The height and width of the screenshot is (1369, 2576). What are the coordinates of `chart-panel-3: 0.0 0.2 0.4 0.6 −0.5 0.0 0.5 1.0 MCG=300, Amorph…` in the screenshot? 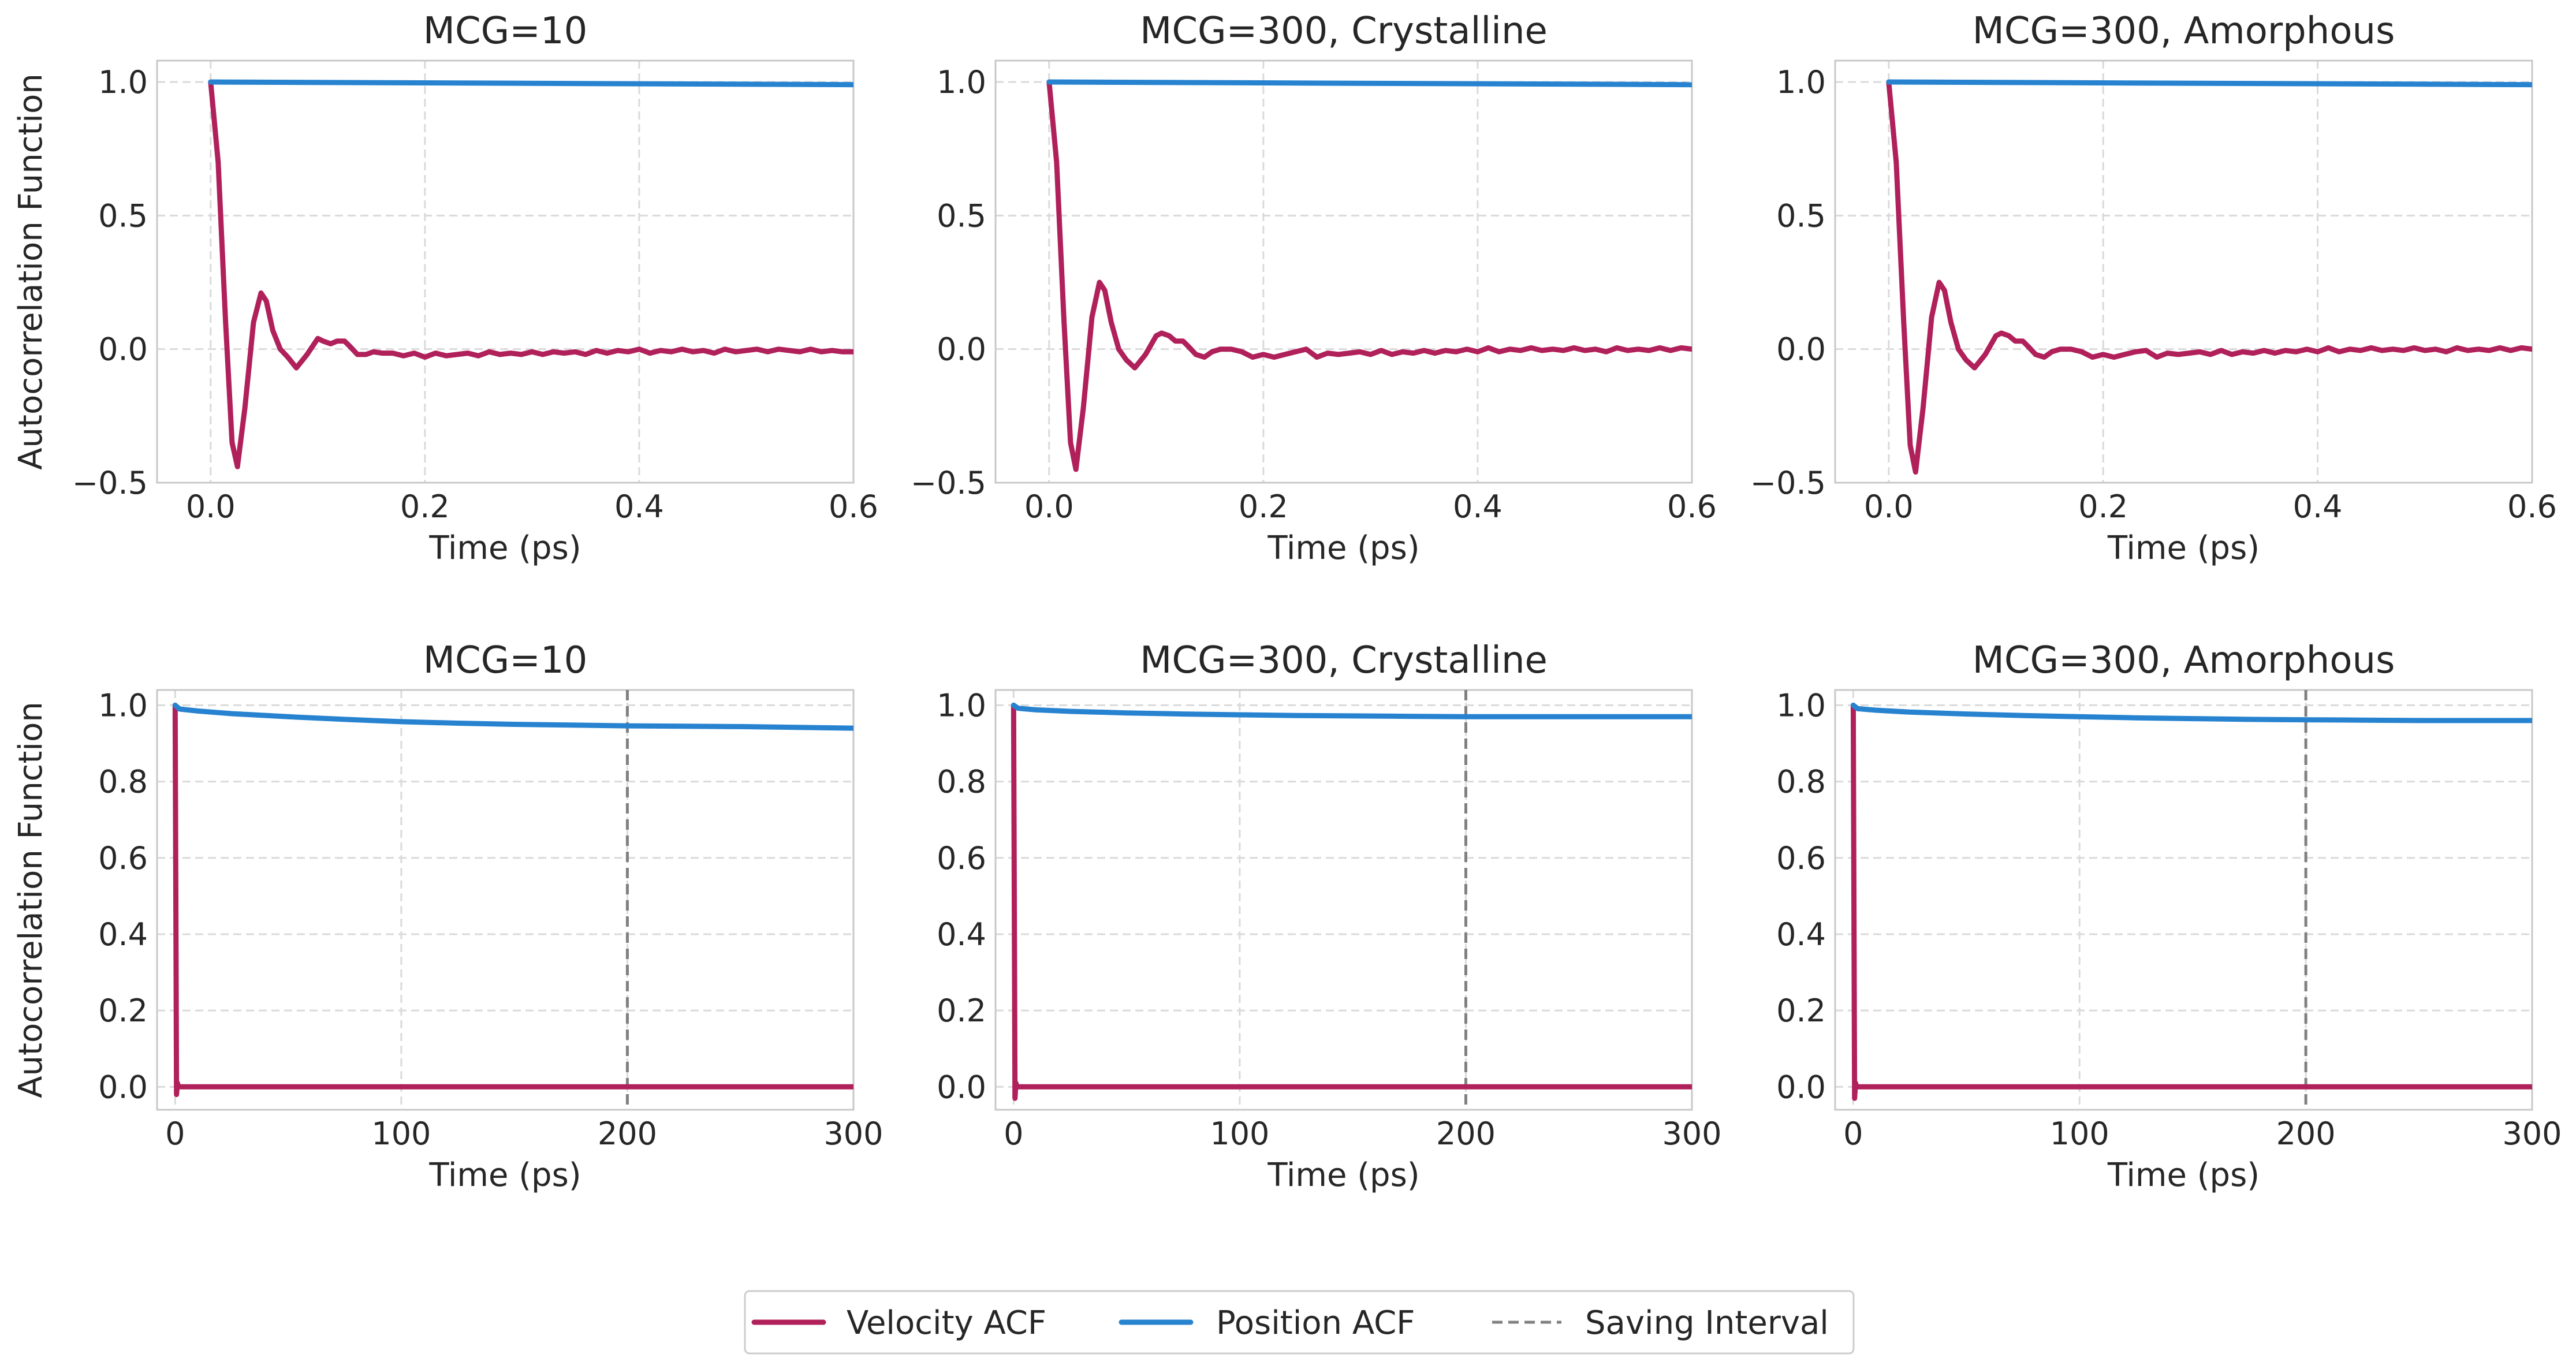 It's located at (2153, 288).